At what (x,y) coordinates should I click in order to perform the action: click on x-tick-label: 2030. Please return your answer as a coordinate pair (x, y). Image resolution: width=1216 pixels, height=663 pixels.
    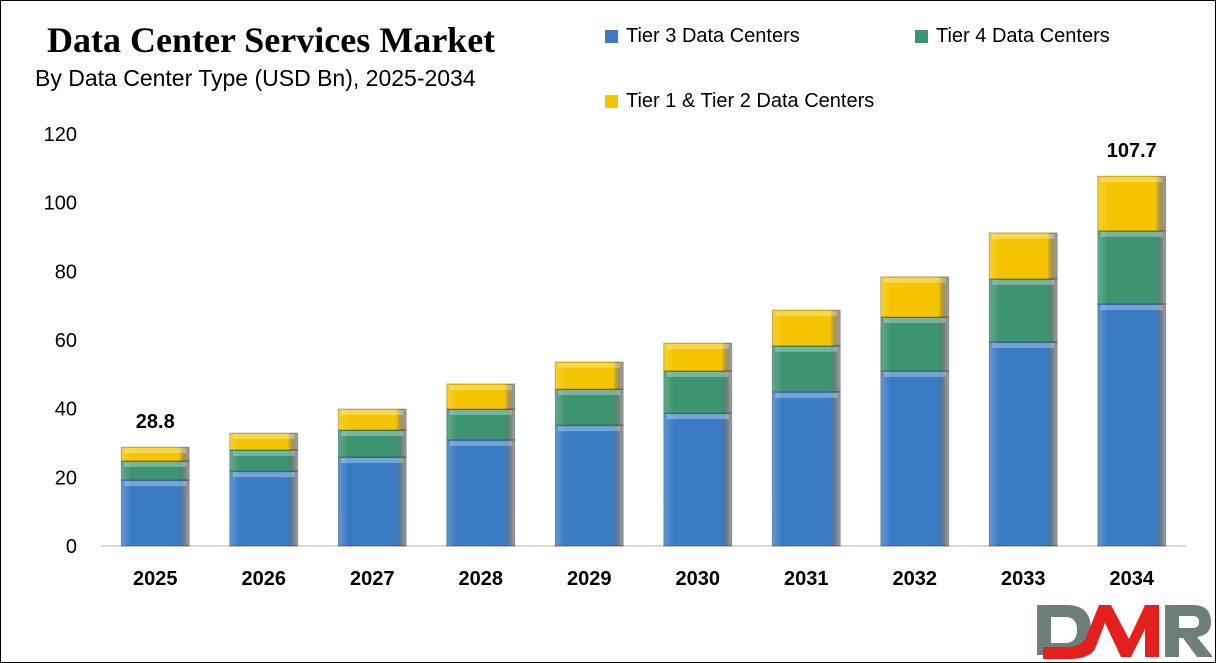
    Looking at the image, I should click on (698, 579).